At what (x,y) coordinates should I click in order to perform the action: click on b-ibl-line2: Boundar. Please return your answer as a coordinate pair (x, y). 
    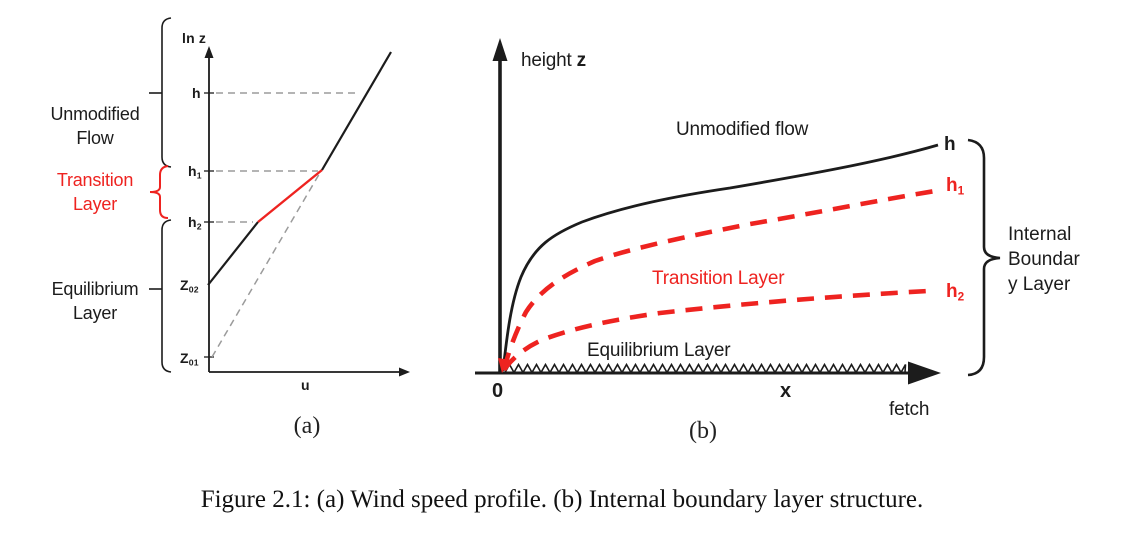
    Looking at the image, I should click on (1044, 259).